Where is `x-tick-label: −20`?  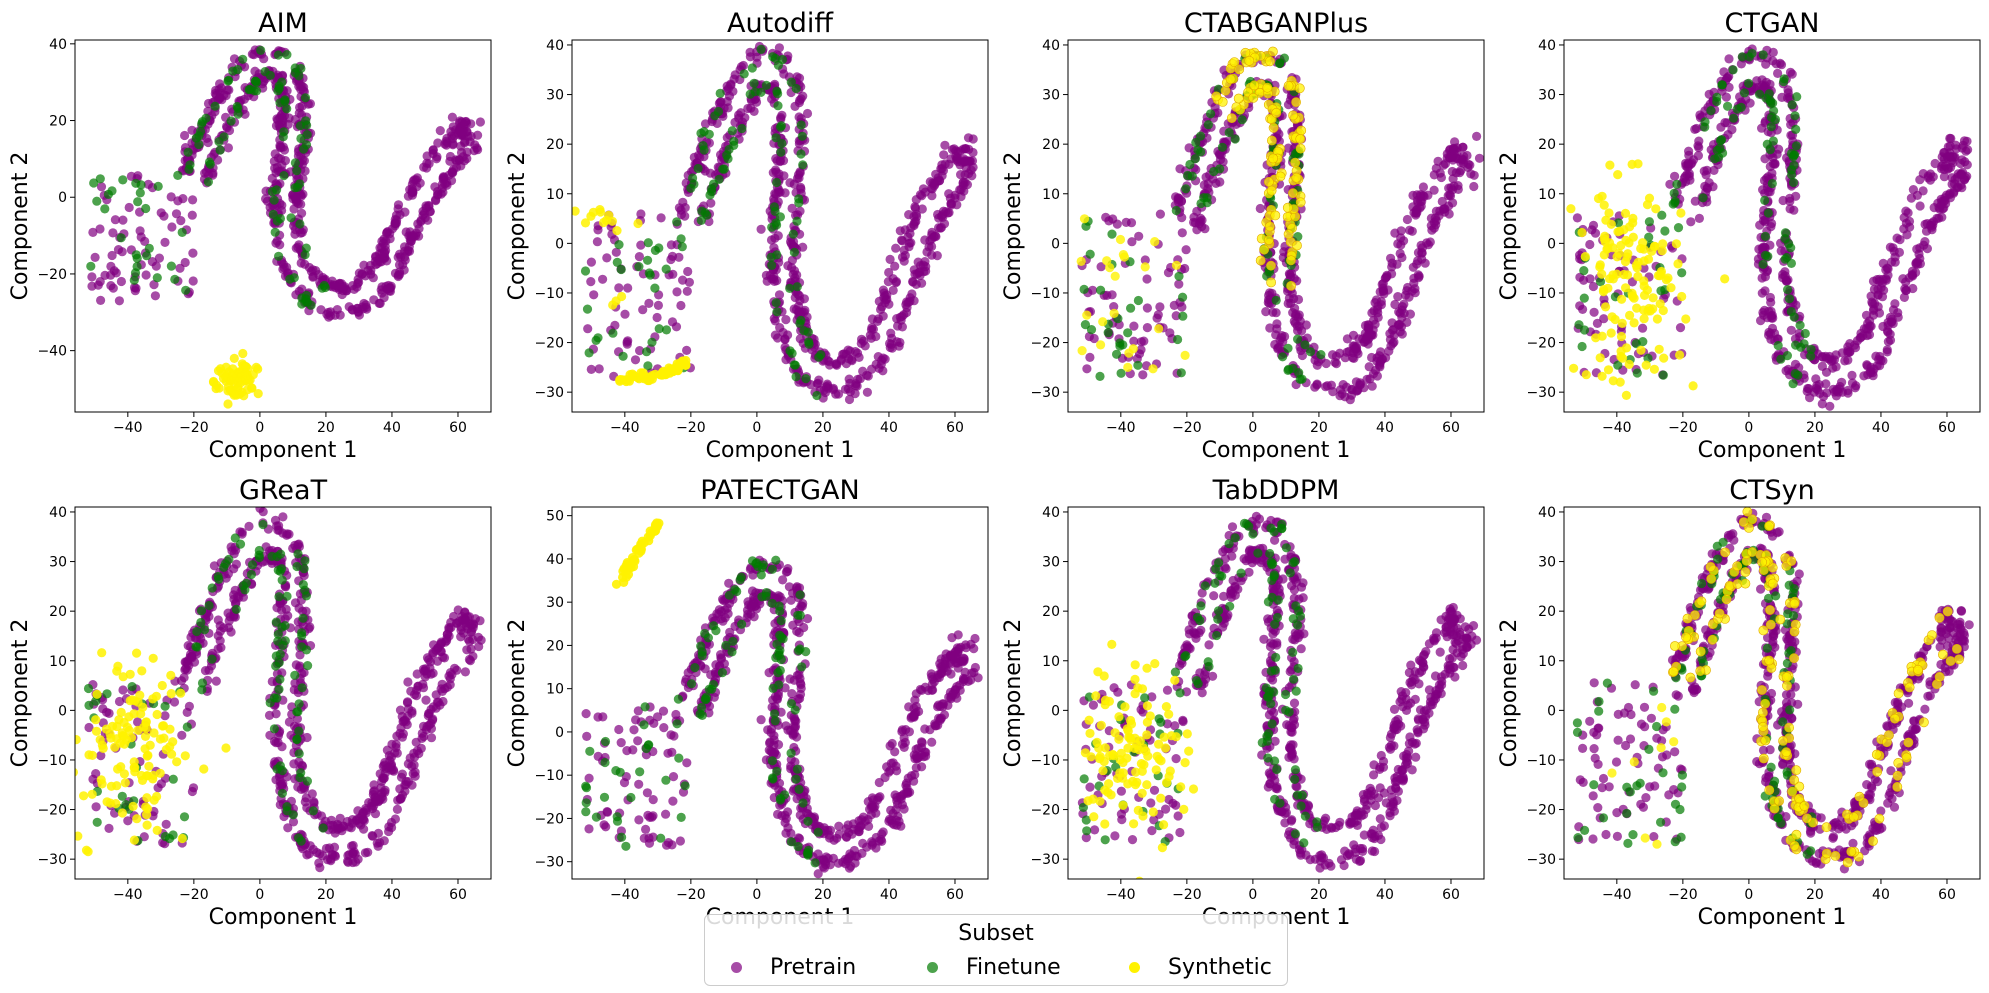 x-tick-label: −20 is located at coordinates (1187, 428).